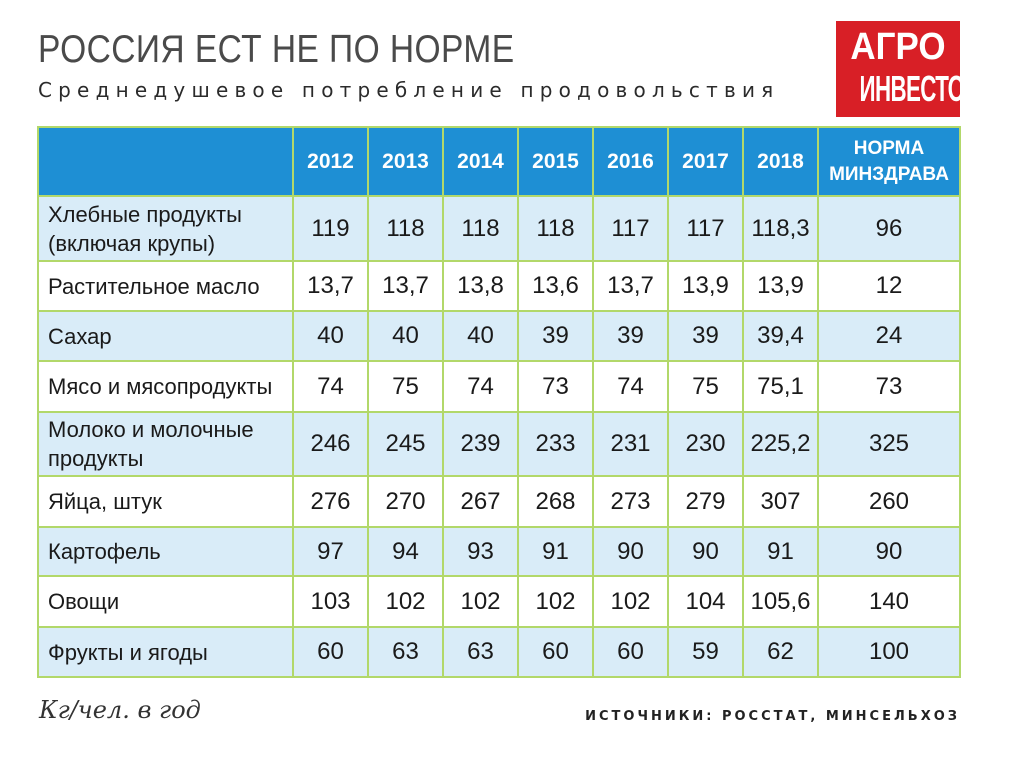 The image size is (1030, 757). I want to click on value-cell: 75,1, so click(780, 386).